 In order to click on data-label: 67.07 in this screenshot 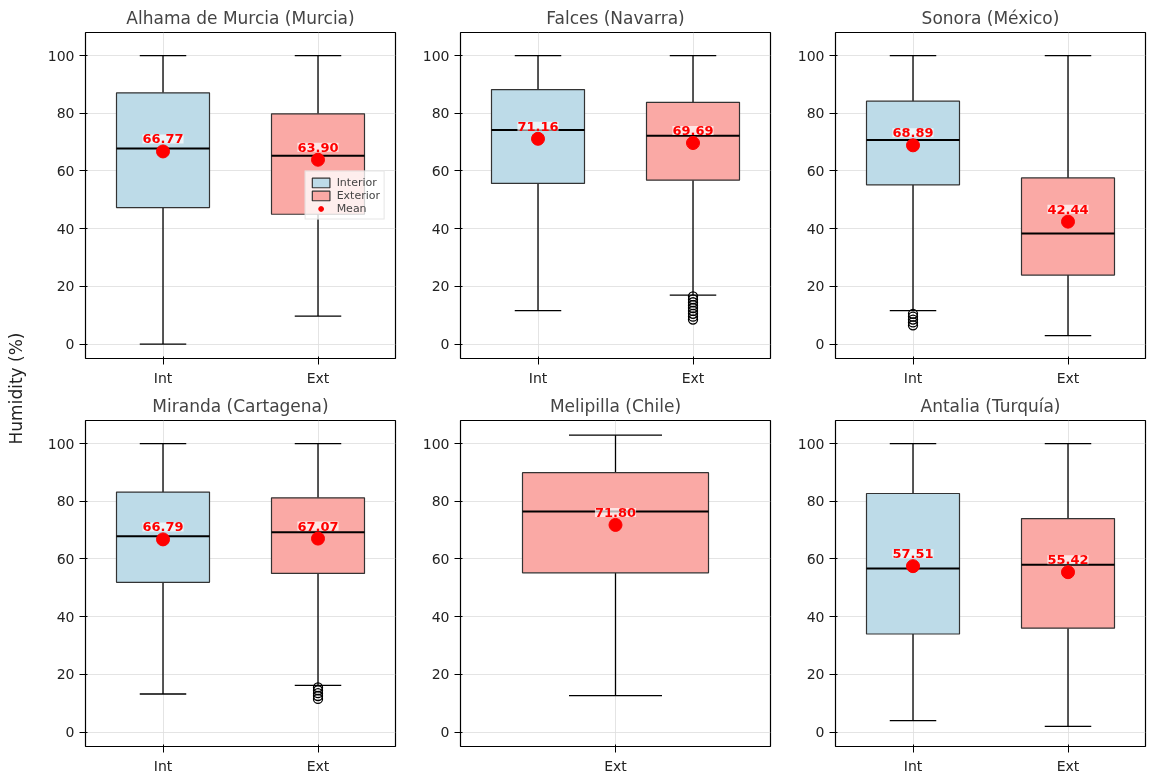, I will do `click(318, 526)`.